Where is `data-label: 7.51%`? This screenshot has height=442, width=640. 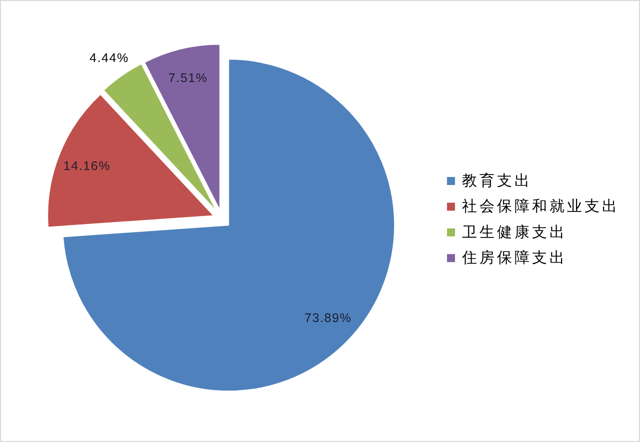 data-label: 7.51% is located at coordinates (188, 77).